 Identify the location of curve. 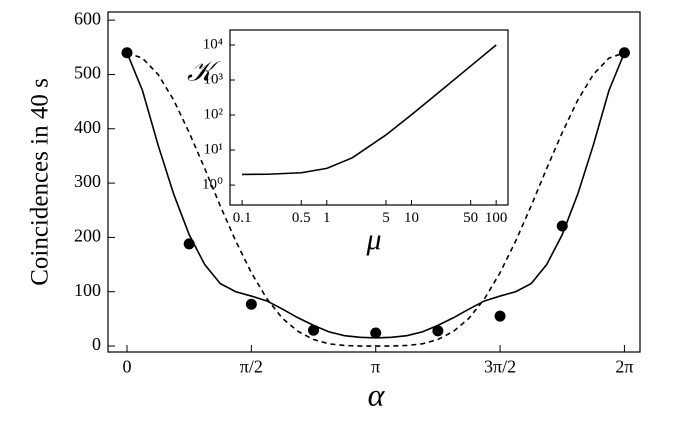
(369, 110).